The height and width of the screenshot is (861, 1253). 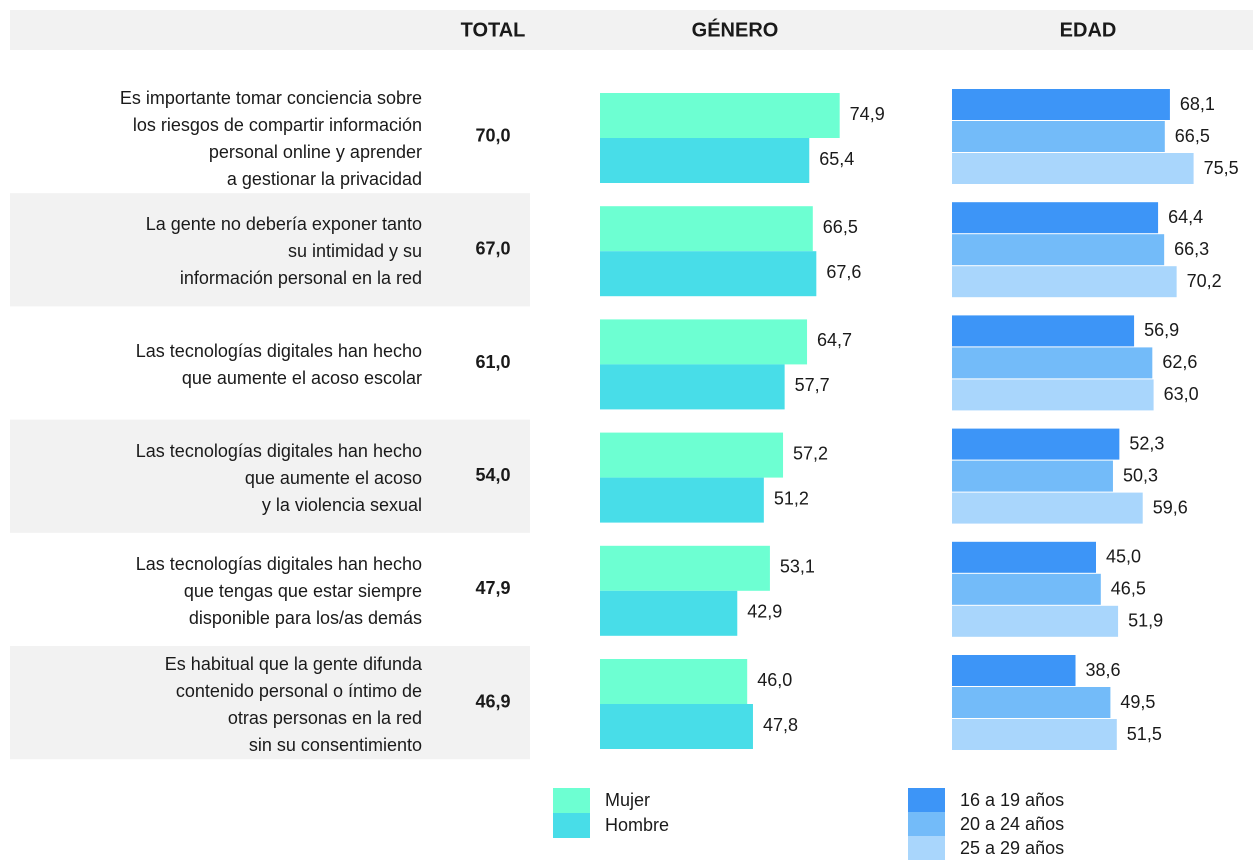 I want to click on gender-value-label: 67,6, so click(x=843, y=272).